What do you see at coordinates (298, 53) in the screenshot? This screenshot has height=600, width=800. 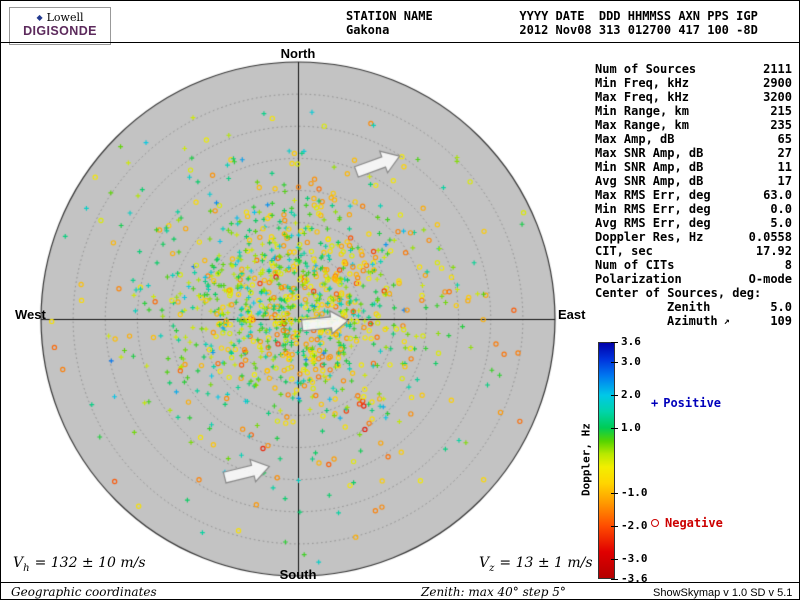 I see `compass-north-label: North` at bounding box center [298, 53].